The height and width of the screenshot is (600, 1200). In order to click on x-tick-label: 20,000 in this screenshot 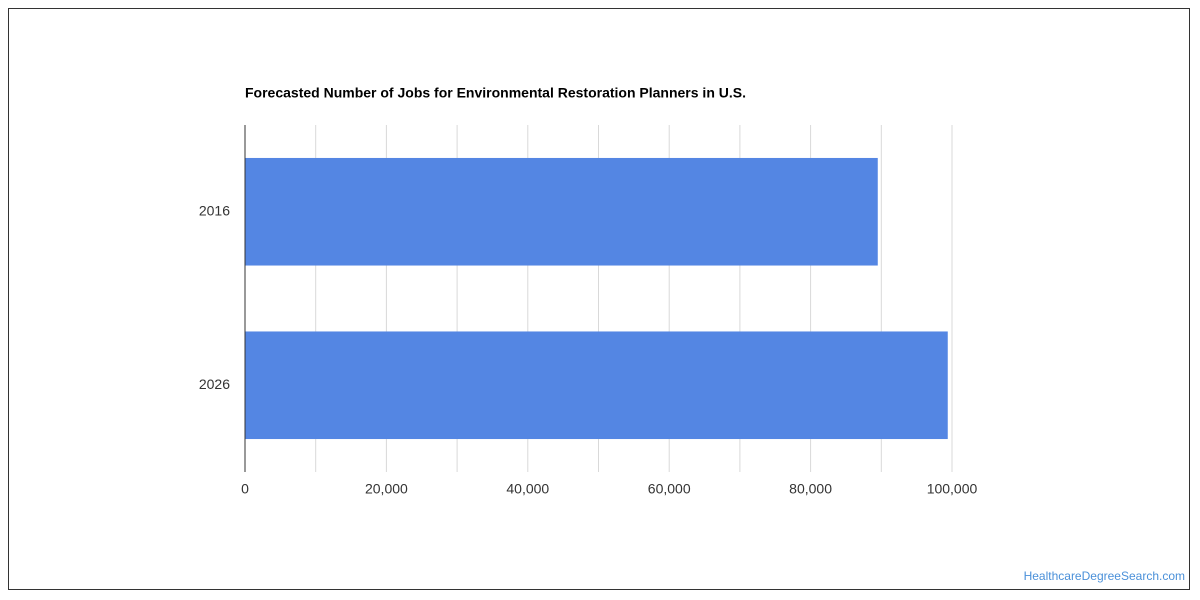, I will do `click(386, 489)`.